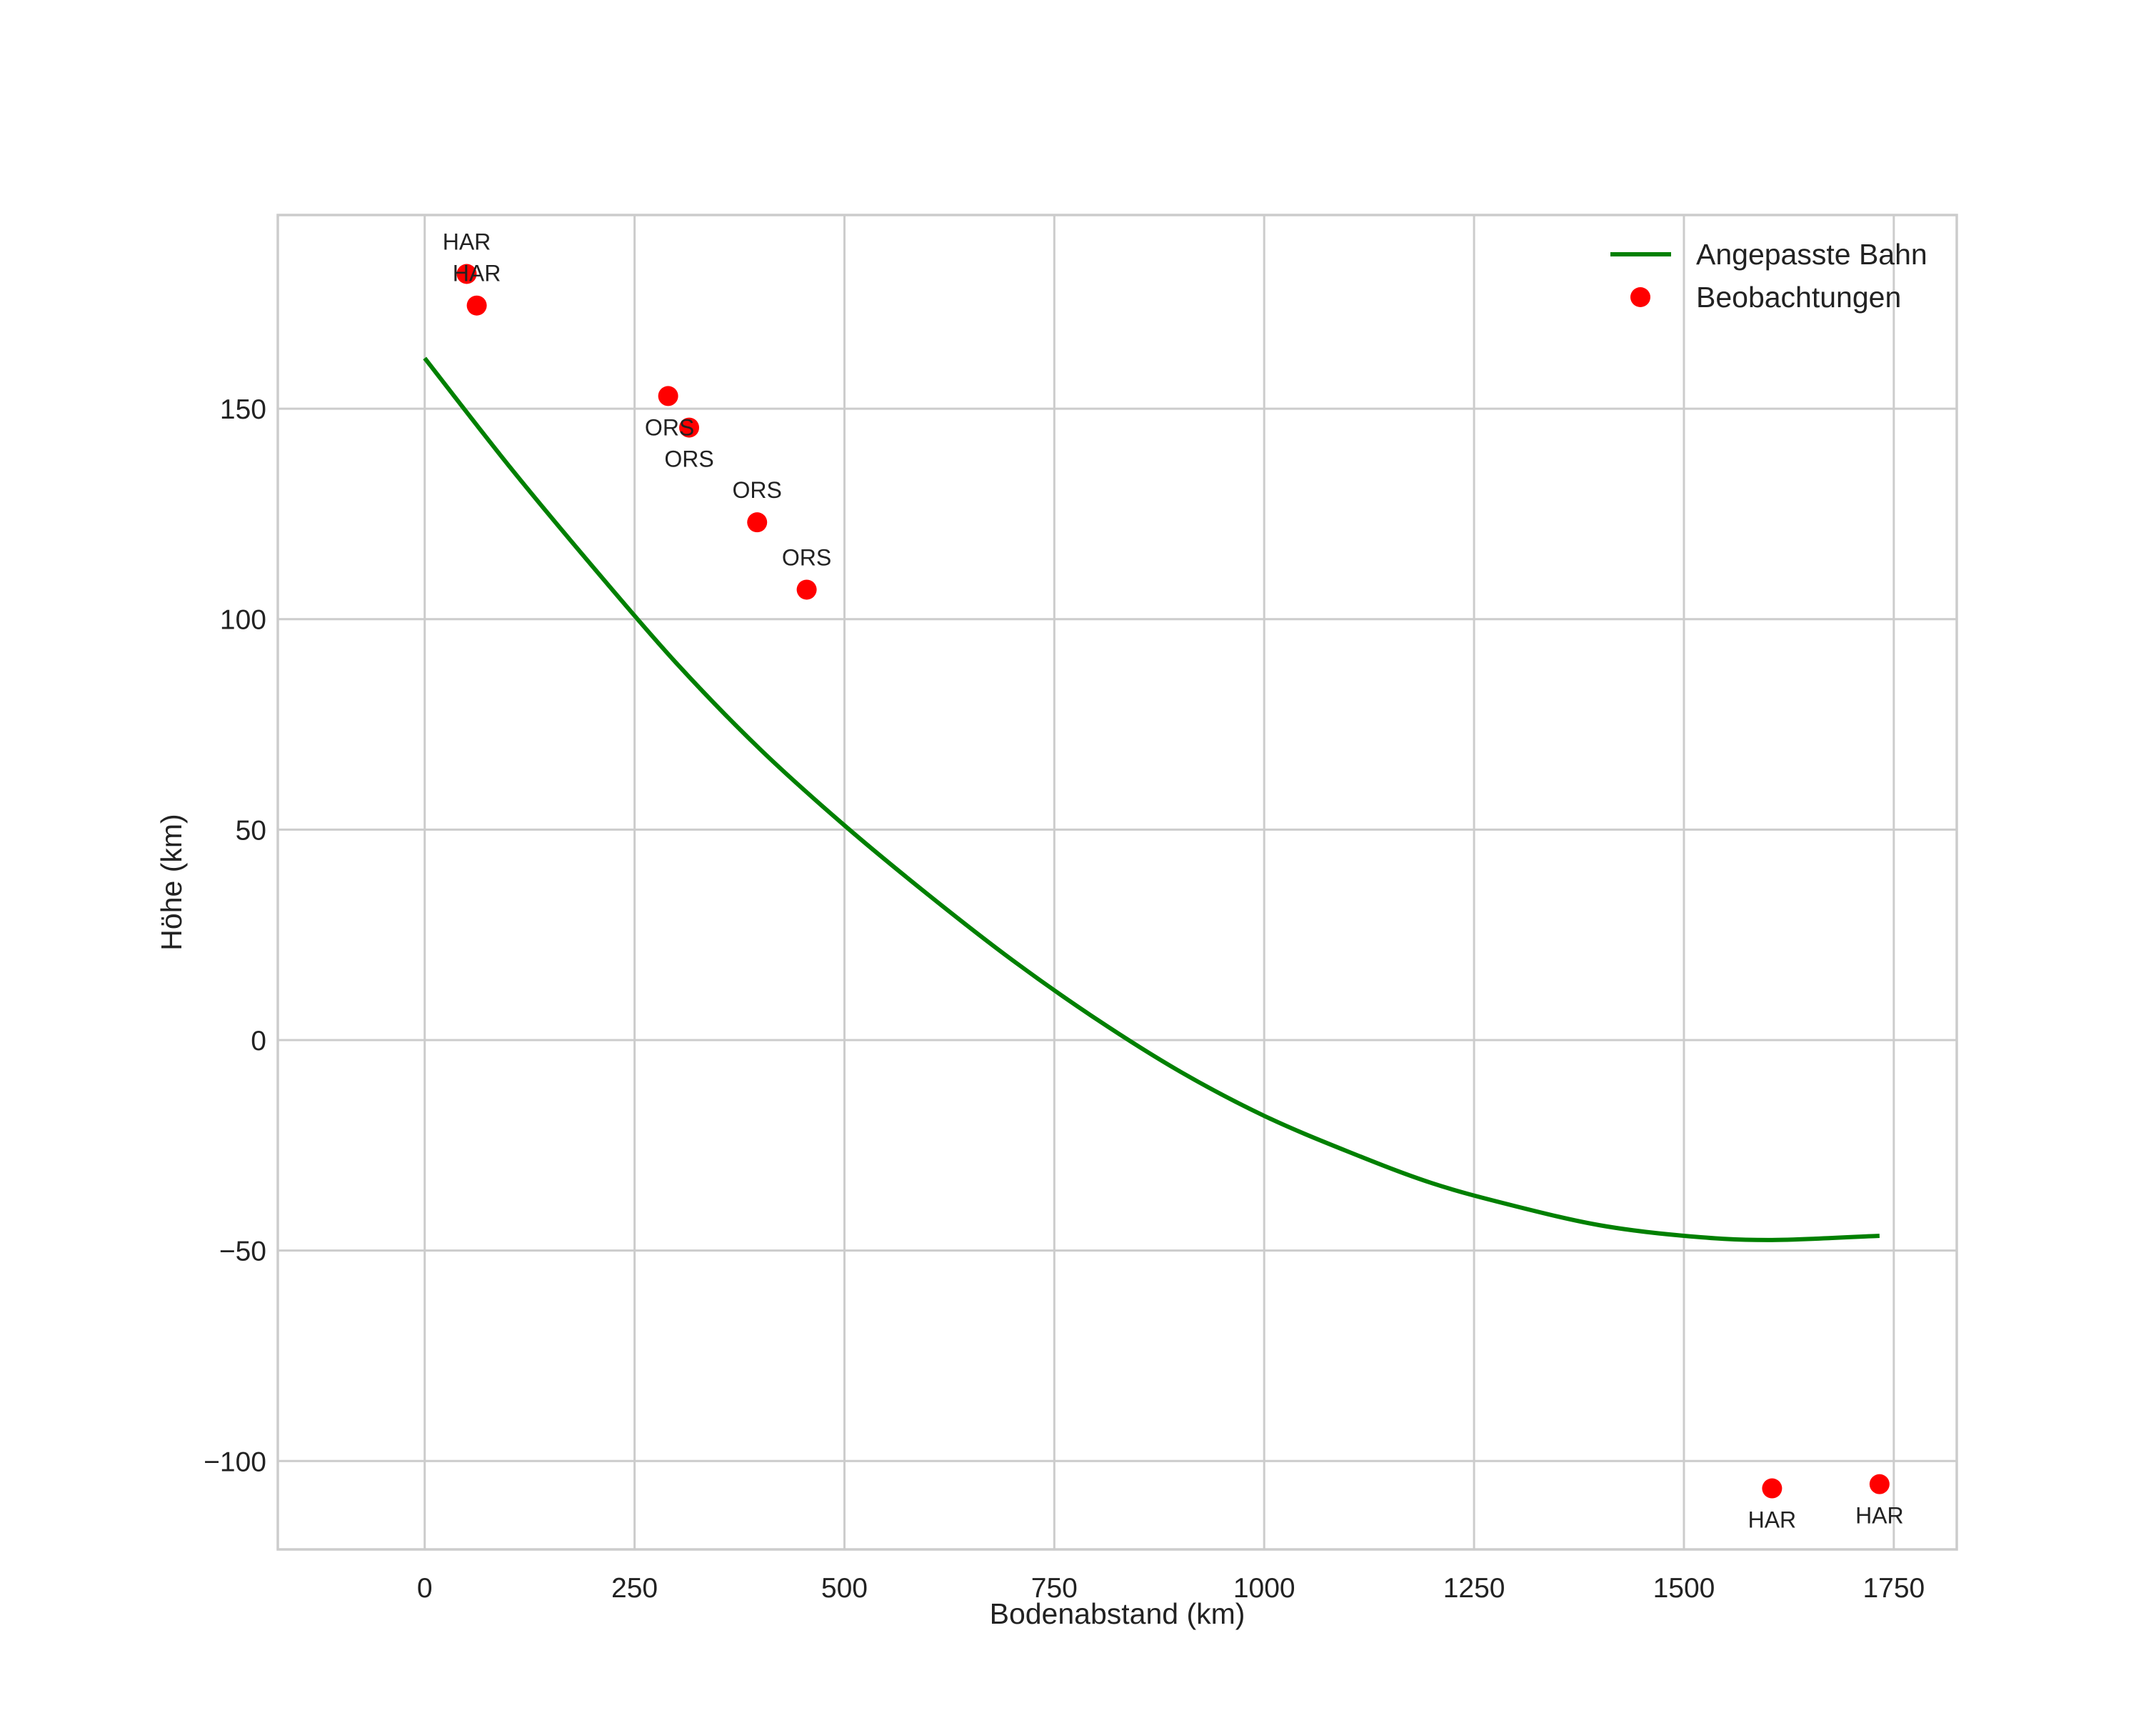 Image resolution: width=2156 pixels, height=1728 pixels. I want to click on y-tick-label: 100, so click(243, 620).